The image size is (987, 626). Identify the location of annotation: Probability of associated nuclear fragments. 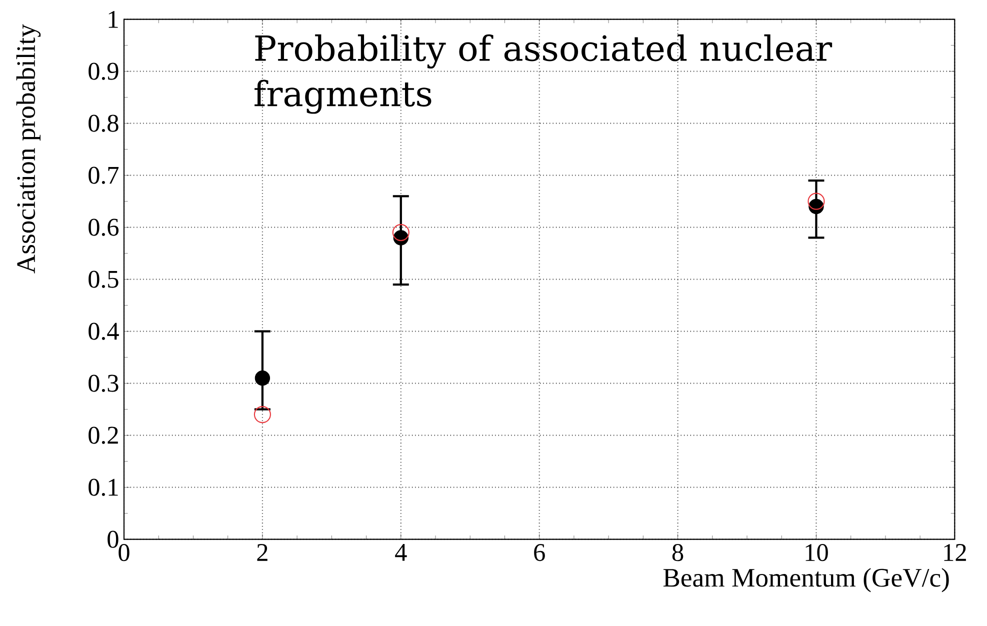
(543, 74).